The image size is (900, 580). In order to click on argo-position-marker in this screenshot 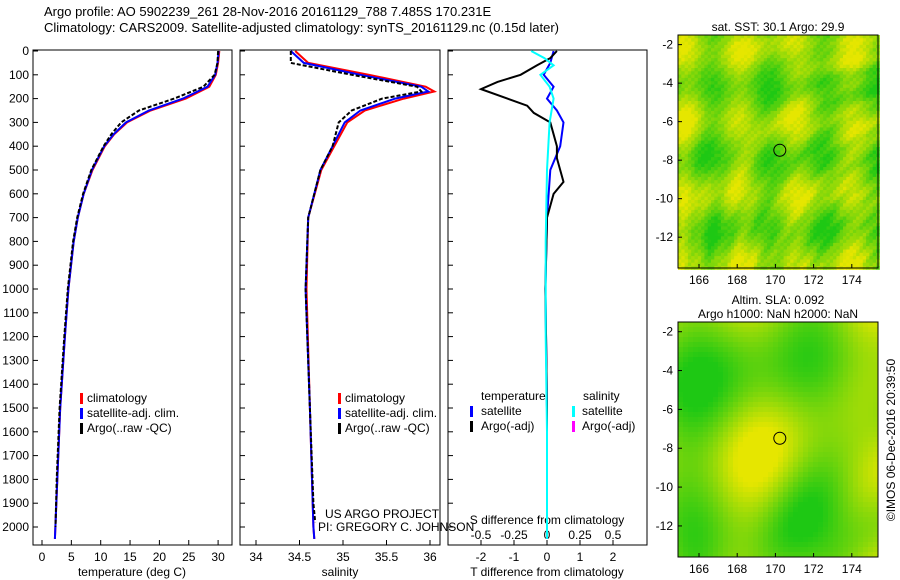, I will do `click(780, 150)`.